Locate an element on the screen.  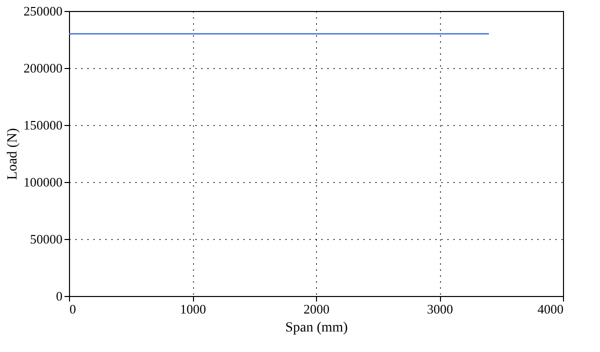
x-tick-label: 3000 is located at coordinates (440, 309).